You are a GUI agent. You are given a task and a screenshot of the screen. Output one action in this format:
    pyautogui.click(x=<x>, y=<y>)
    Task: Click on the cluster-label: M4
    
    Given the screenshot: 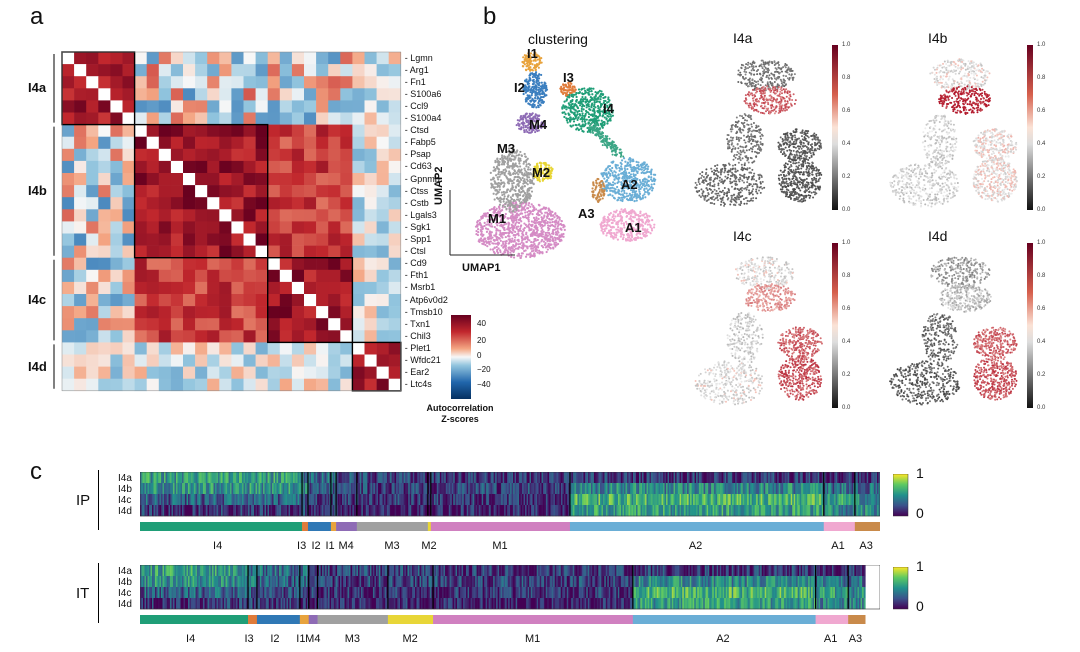 What is the action you would take?
    pyautogui.click(x=538, y=124)
    